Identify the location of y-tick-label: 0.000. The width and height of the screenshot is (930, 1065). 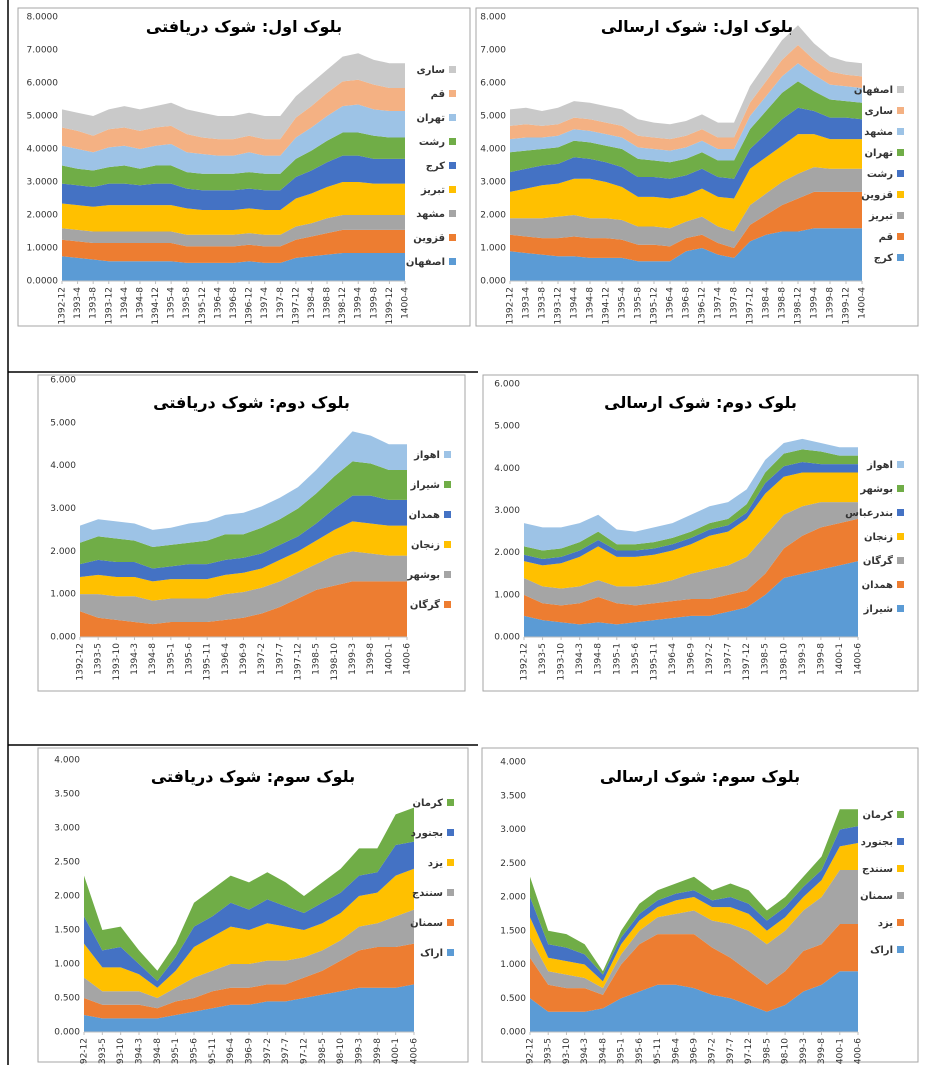
(67, 1033).